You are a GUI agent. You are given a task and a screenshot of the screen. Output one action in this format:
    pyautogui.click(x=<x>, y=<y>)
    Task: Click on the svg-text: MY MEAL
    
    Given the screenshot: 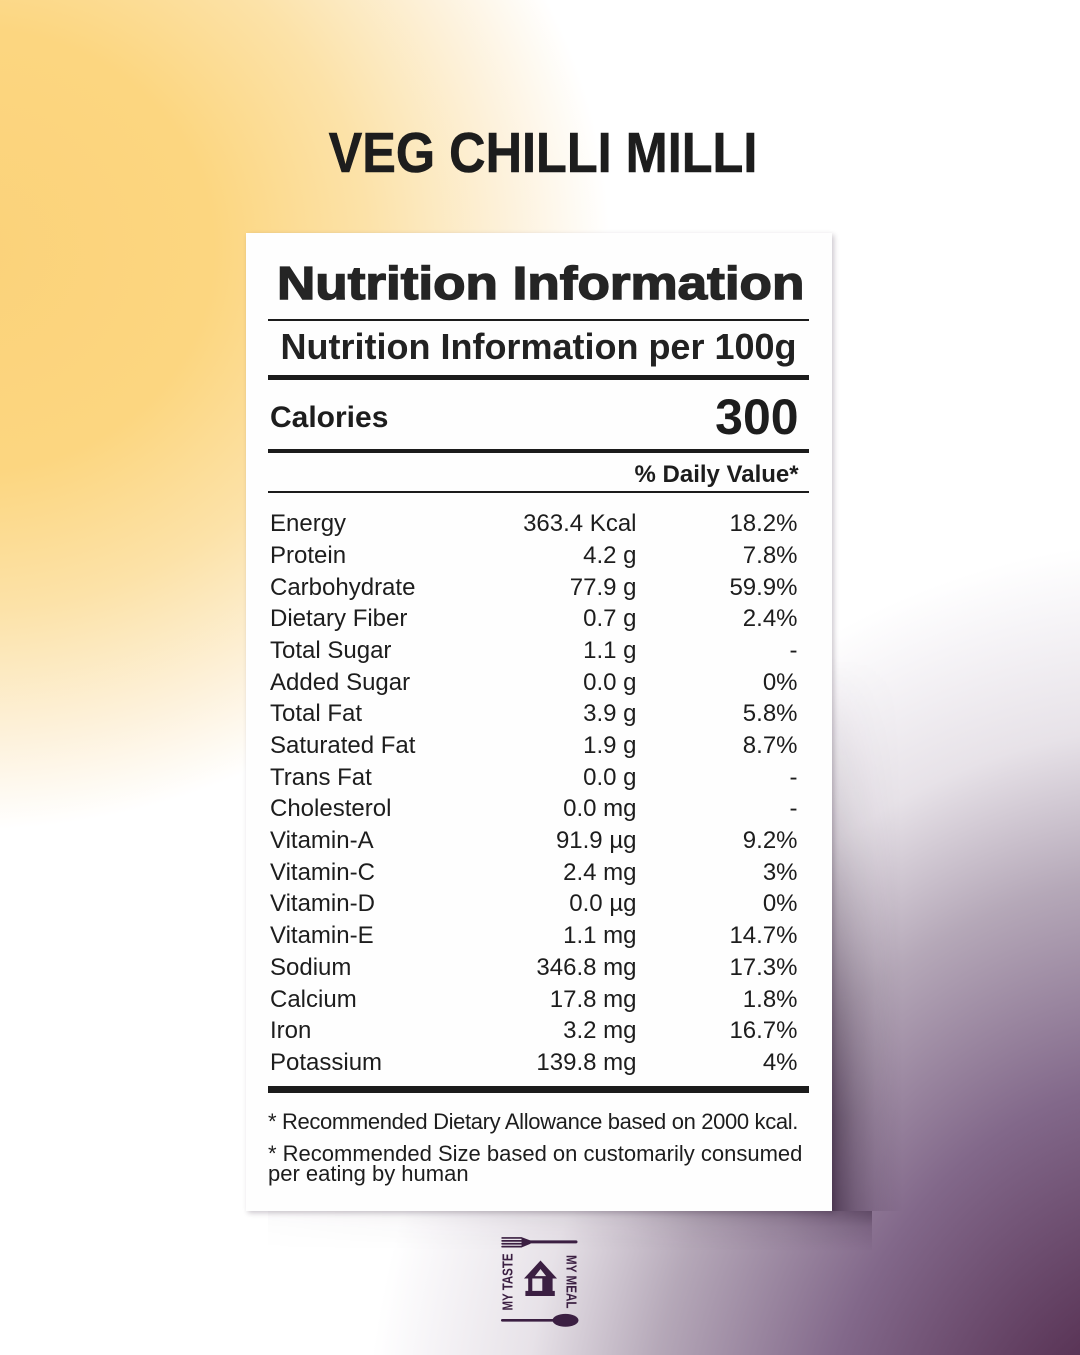 What is the action you would take?
    pyautogui.click(x=571, y=1282)
    